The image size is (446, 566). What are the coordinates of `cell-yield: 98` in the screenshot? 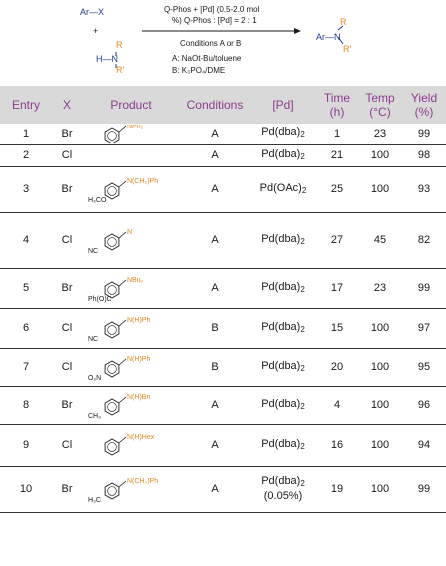 It's located at (424, 155).